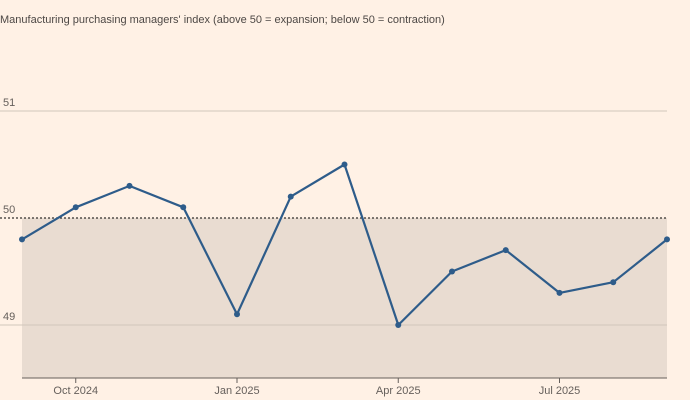  What do you see at coordinates (398, 391) in the screenshot?
I see `x-tick-label-2025-04: Apr 2025` at bounding box center [398, 391].